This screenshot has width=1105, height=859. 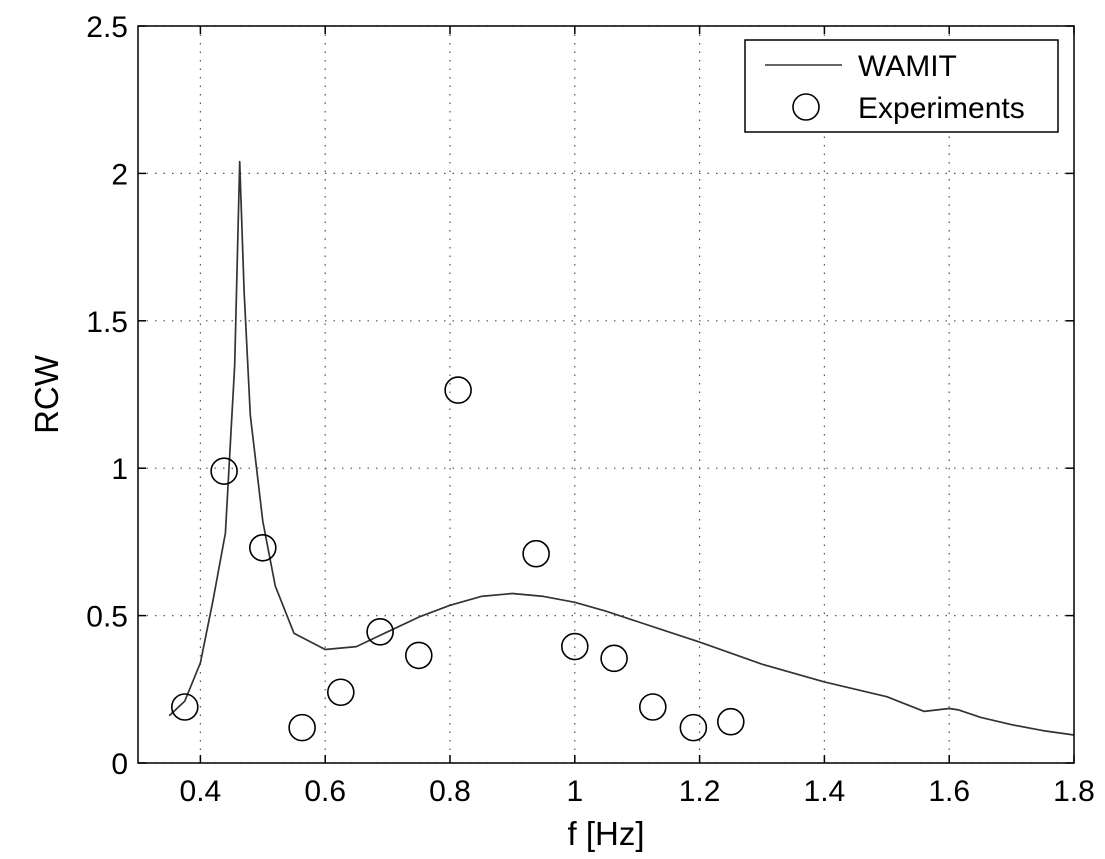 I want to click on y-axis-label: RCW, so click(x=46, y=394).